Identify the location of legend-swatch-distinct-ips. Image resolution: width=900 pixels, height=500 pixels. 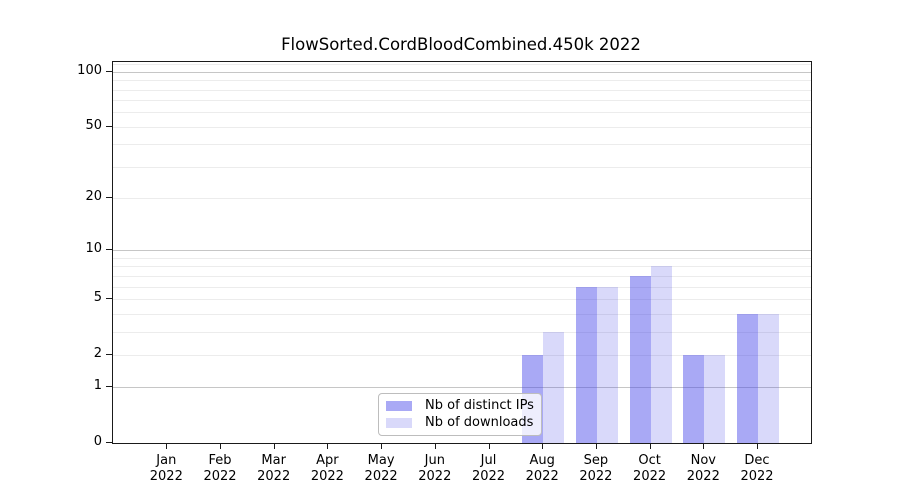
(399, 406).